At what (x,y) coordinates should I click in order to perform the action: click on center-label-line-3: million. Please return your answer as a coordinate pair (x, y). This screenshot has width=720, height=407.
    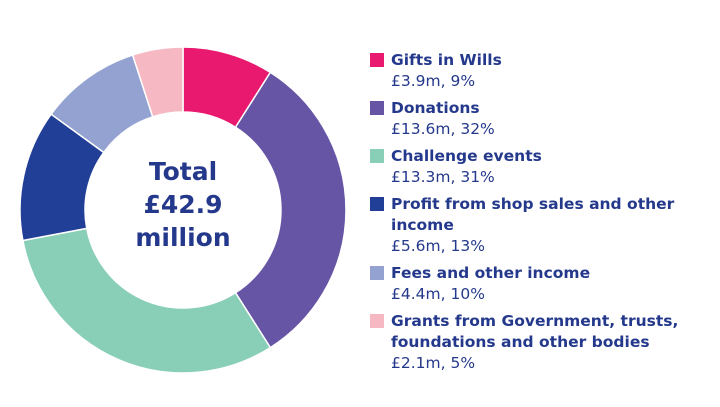
    Looking at the image, I should click on (183, 237).